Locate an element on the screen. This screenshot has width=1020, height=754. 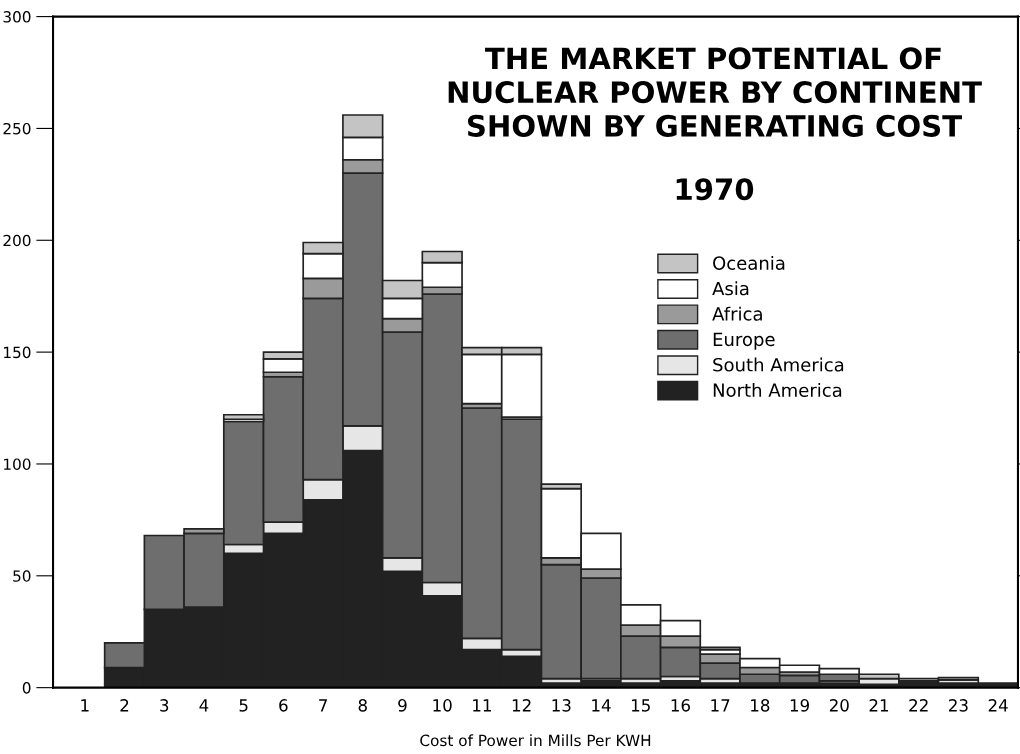
x-tick-label: 4 is located at coordinates (204, 705).